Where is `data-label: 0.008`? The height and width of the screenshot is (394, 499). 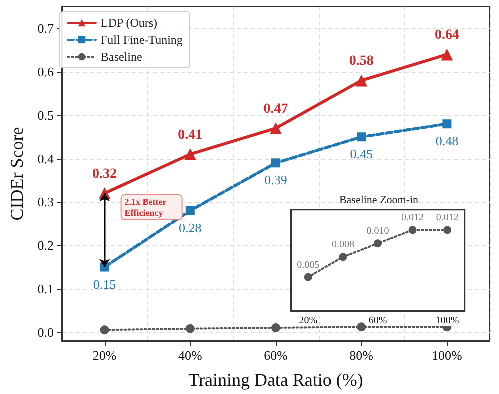 data-label: 0.008 is located at coordinates (343, 245).